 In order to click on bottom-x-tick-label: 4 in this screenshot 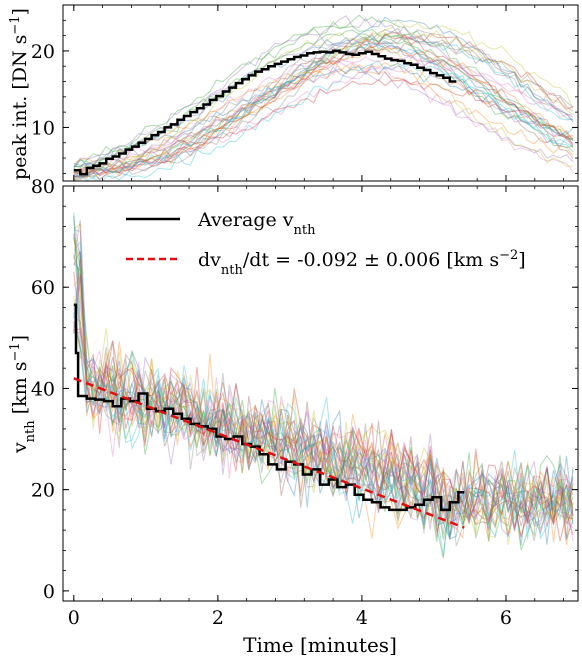, I will do `click(362, 618)`.